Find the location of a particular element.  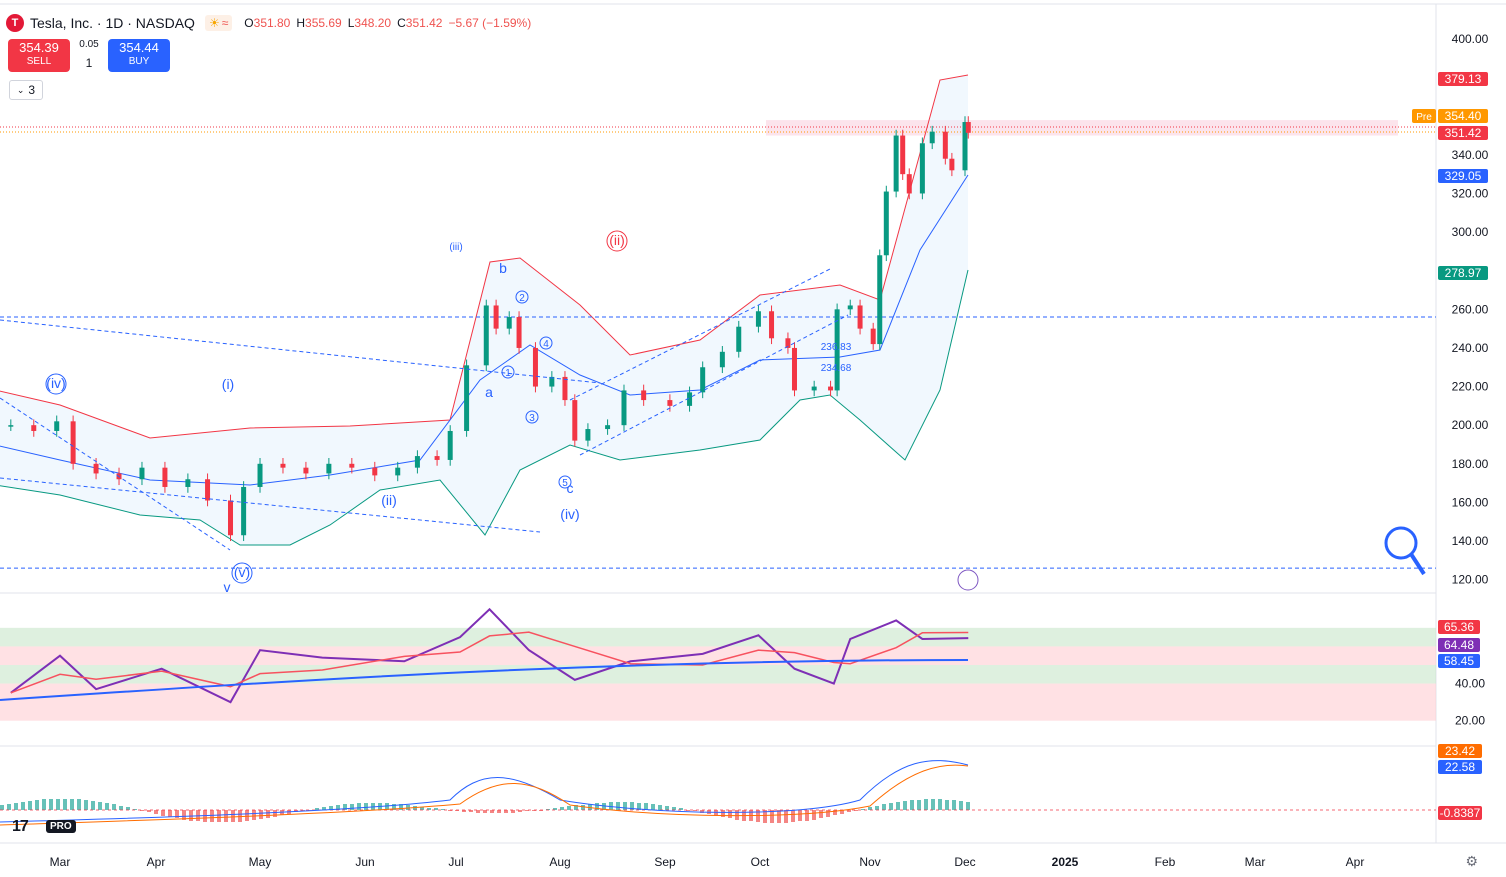

wave-label: (iv) is located at coordinates (569, 514).